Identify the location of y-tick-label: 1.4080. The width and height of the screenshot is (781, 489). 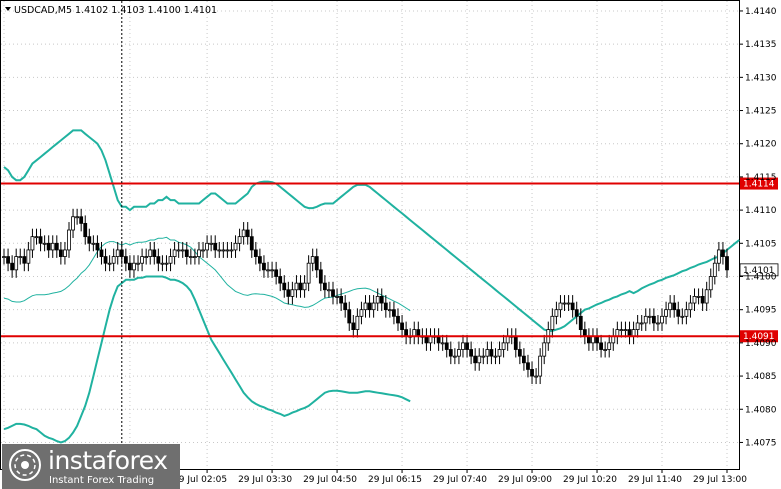
(761, 410).